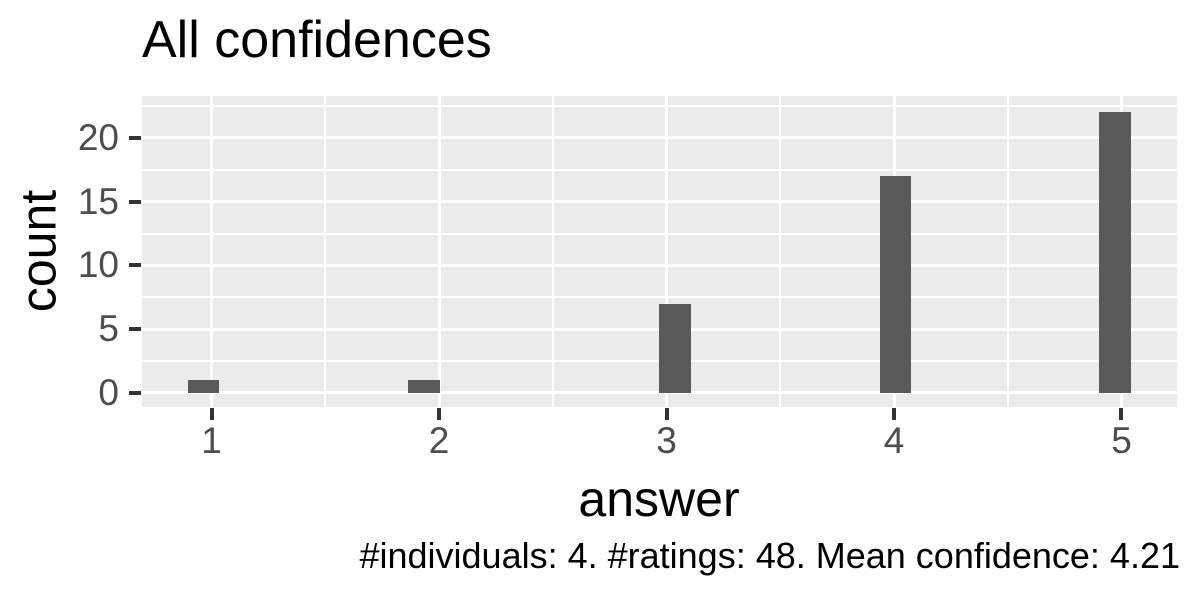 Image resolution: width=1200 pixels, height=600 pixels. I want to click on y-axis-title: count, so click(38, 251).